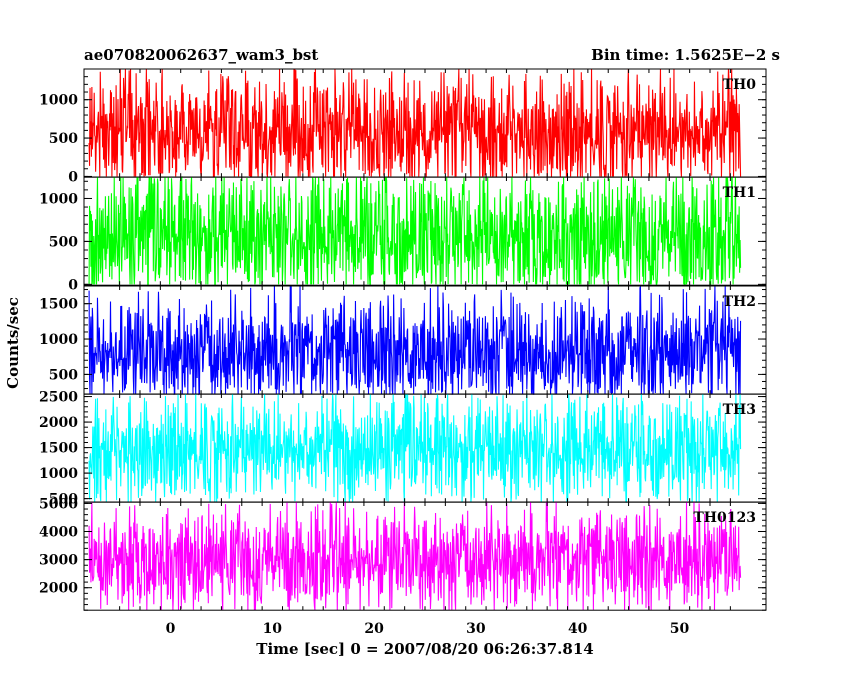 This screenshot has width=850, height=680. What do you see at coordinates (476, 629) in the screenshot?
I see `x-tick-label: 30` at bounding box center [476, 629].